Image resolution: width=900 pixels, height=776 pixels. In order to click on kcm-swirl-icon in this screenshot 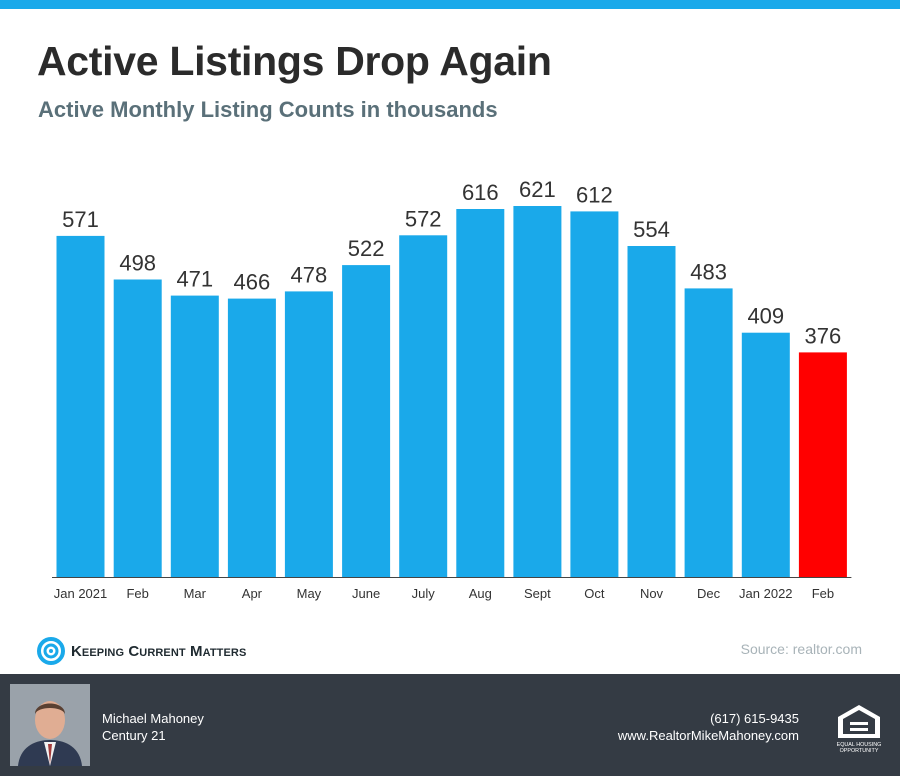, I will do `click(51, 651)`.